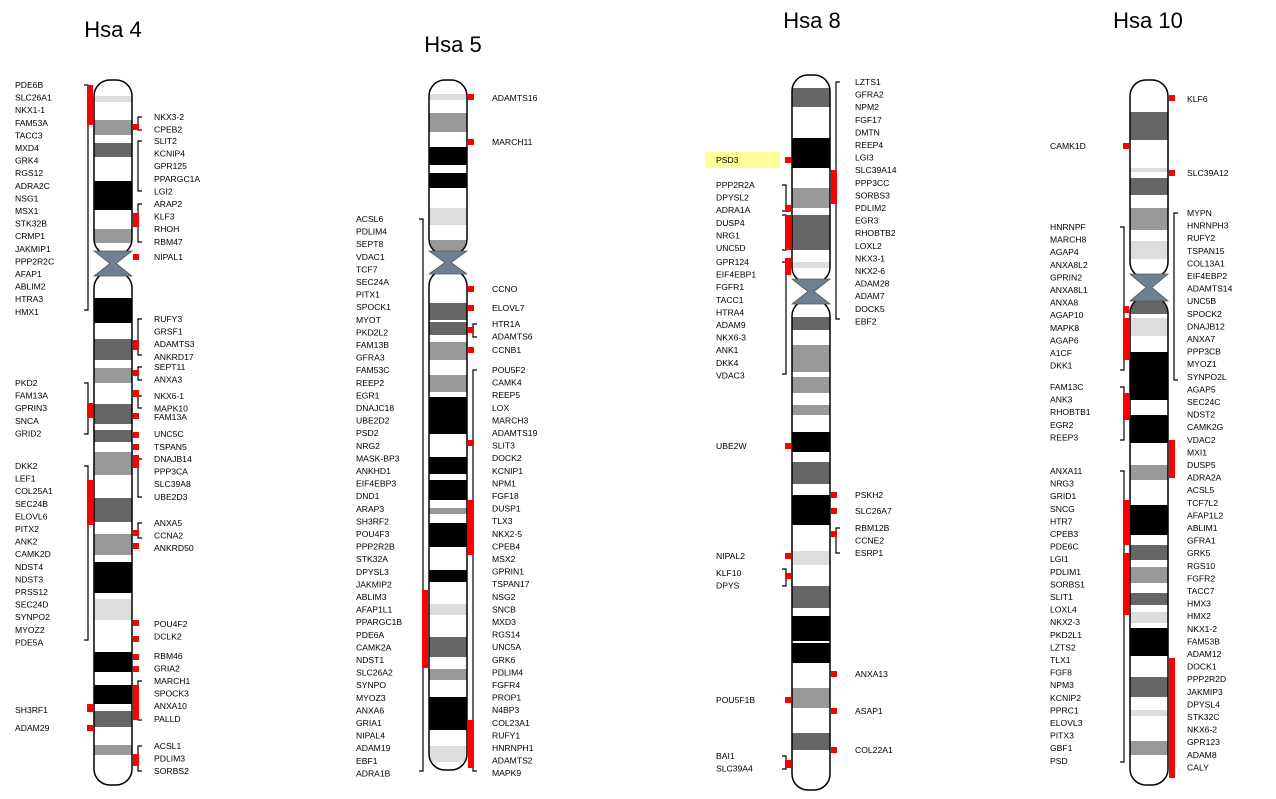  I want to click on gene-label: ADRA2A, so click(1204, 478).